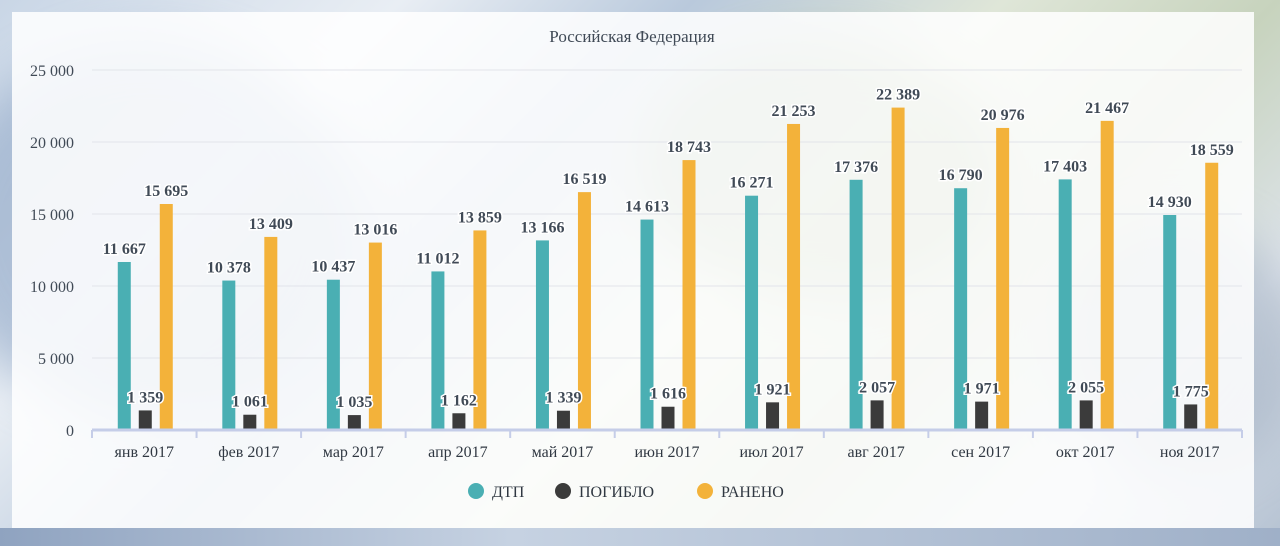  Describe the element at coordinates (52, 251) in the screenshot. I see `y-axis: 0 5 000 10 000 15 000 20 000 25 000` at that location.